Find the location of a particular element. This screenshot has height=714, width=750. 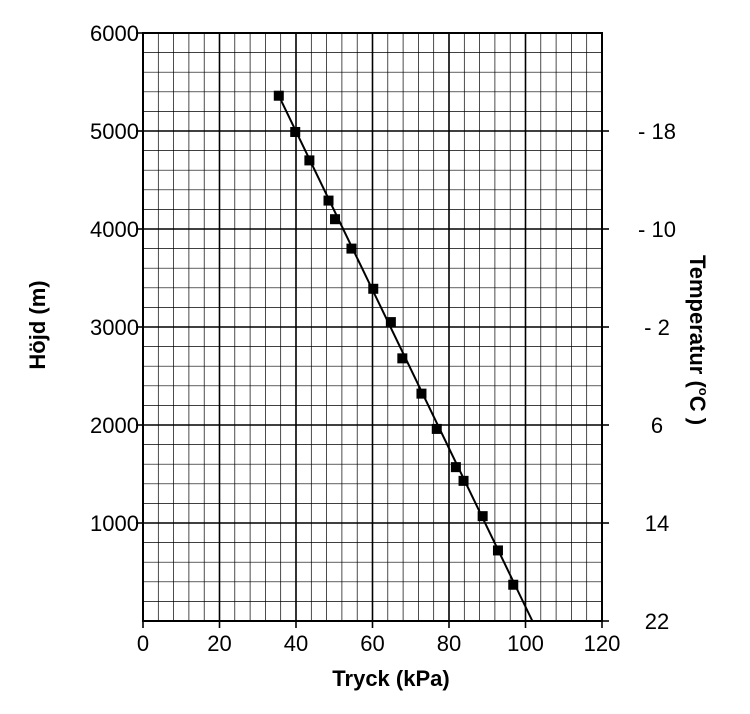

y2-axis-label-degree: o is located at coordinates (703, 392).